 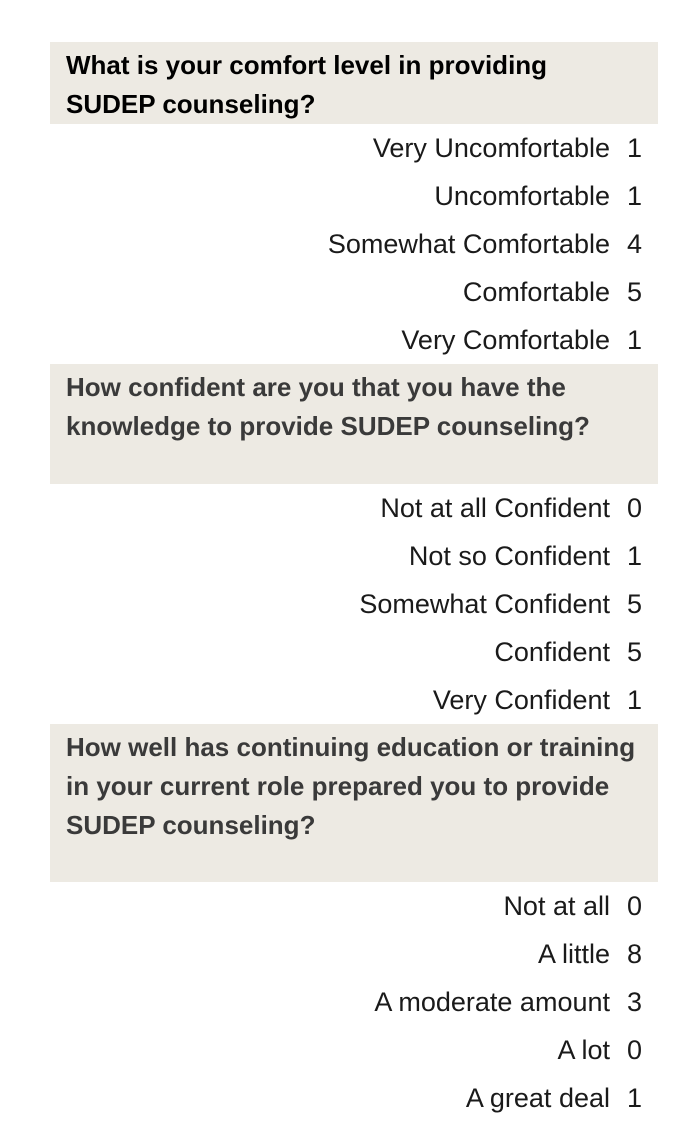 What do you see at coordinates (354, 954) in the screenshot?
I see `answer-row: A little 8` at bounding box center [354, 954].